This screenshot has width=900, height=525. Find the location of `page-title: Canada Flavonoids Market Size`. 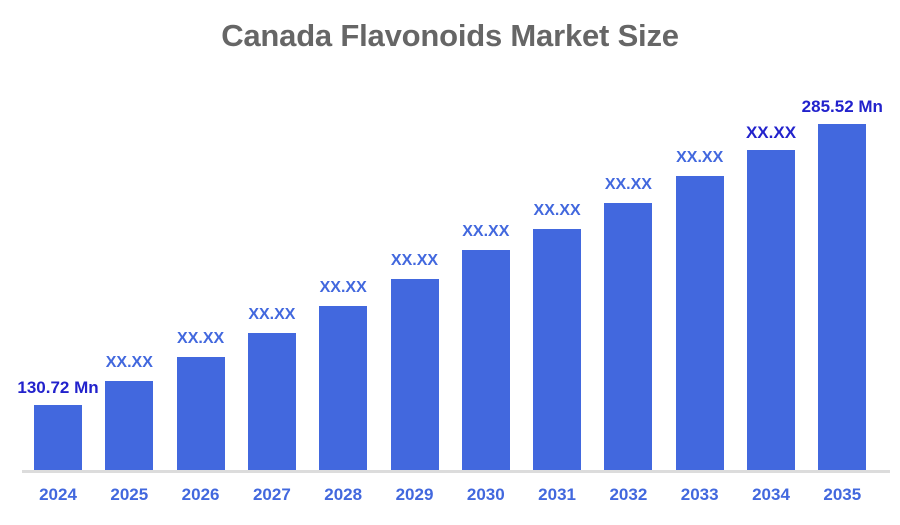

page-title: Canada Flavonoids Market Size is located at coordinates (450, 35).